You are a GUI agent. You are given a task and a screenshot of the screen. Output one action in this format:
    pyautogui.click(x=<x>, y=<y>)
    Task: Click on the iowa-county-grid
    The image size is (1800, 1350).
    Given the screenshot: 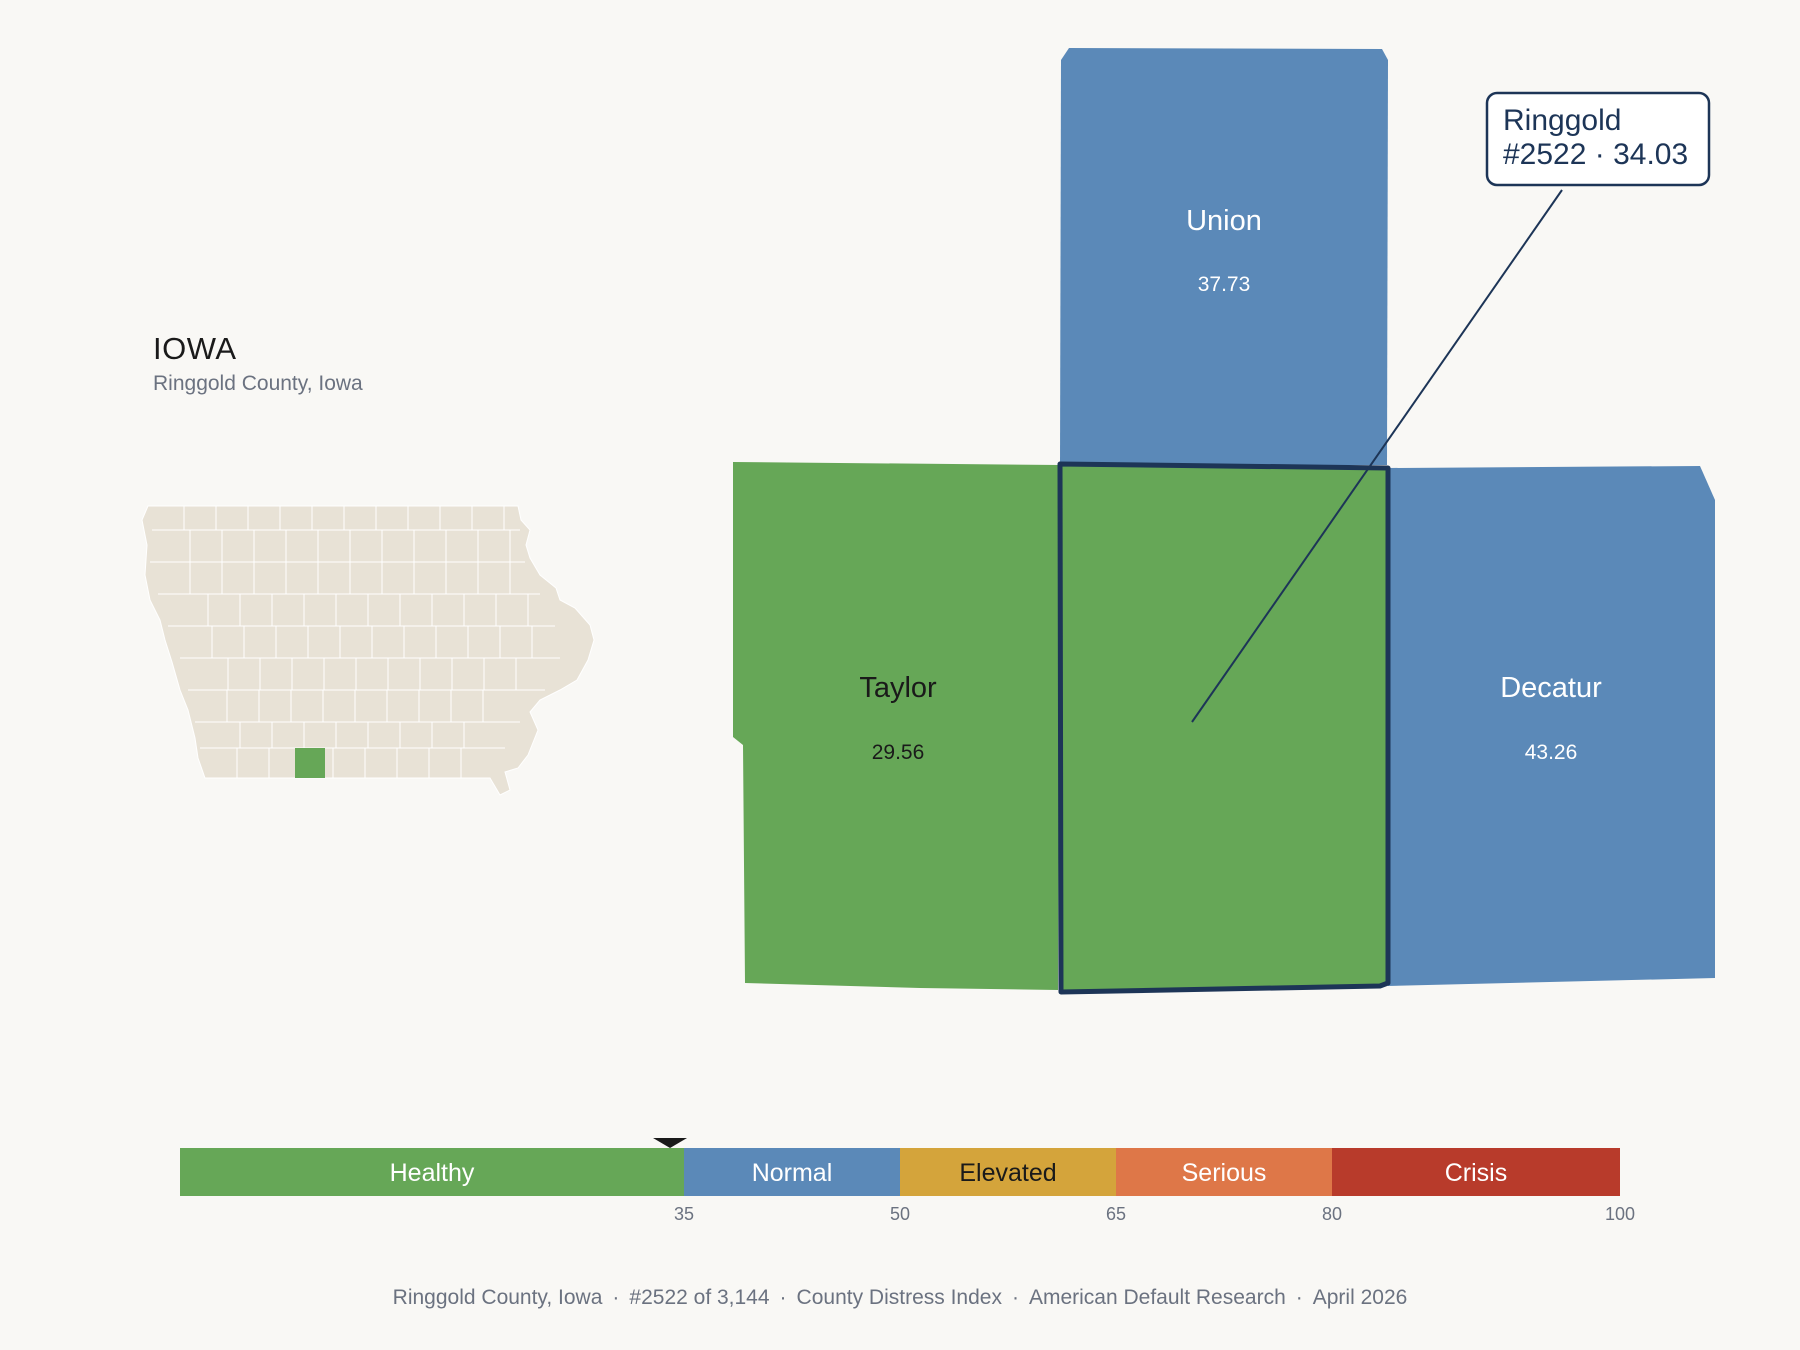 What is the action you would take?
    pyautogui.click(x=355, y=642)
    